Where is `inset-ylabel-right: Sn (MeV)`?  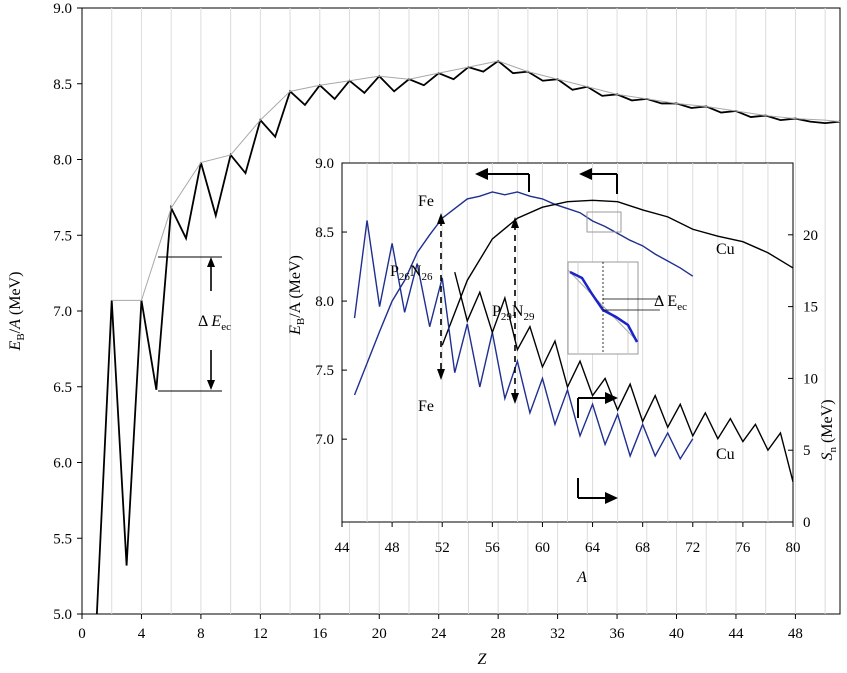 inset-ylabel-right: Sn (MeV) is located at coordinates (829, 429).